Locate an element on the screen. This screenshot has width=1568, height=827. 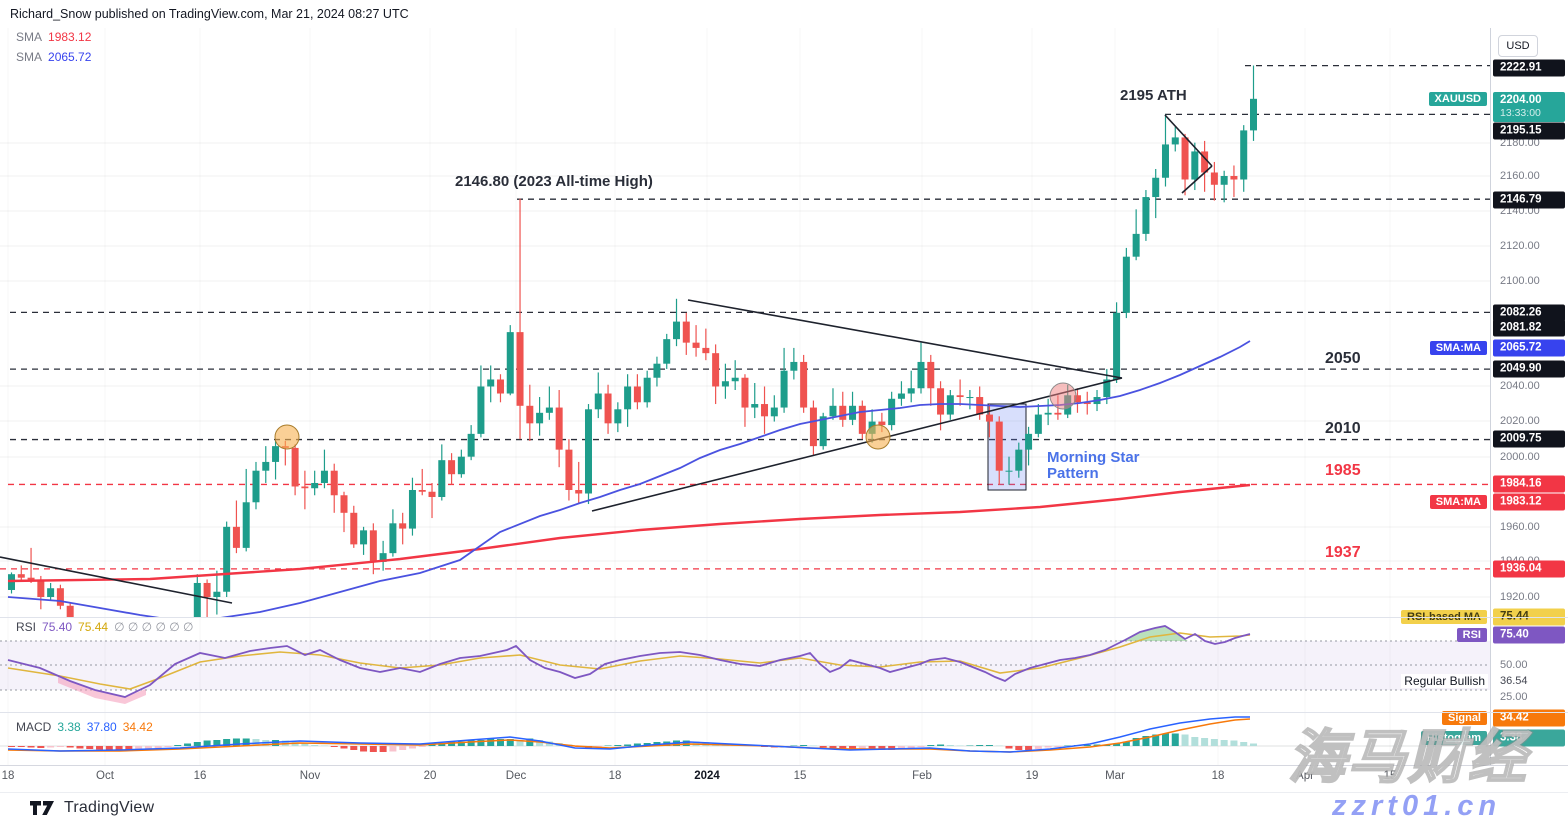
price-badge: 1936.04 is located at coordinates (1529, 569).